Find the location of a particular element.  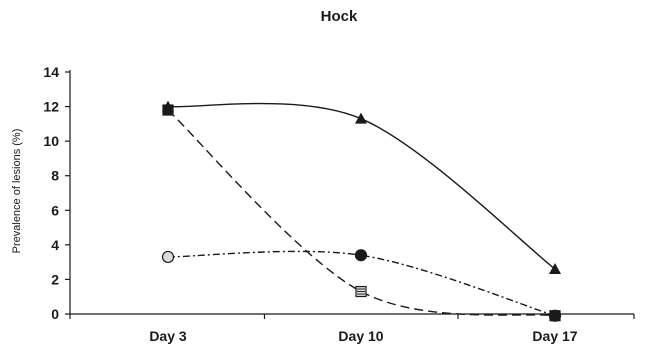

x-tick-label: Day 17 is located at coordinates (554, 336).